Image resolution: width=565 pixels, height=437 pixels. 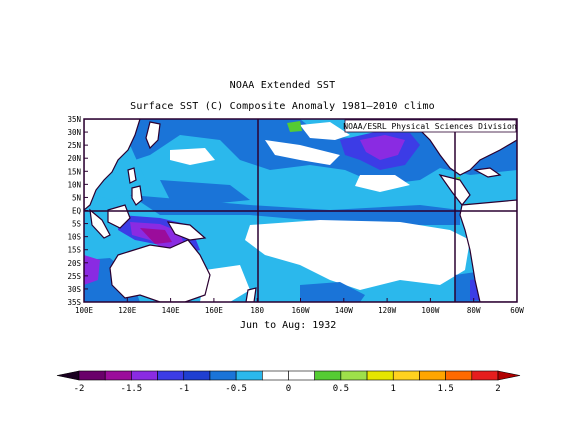 What do you see at coordinates (160, 270) in the screenshot?
I see `land-australia` at bounding box center [160, 270].